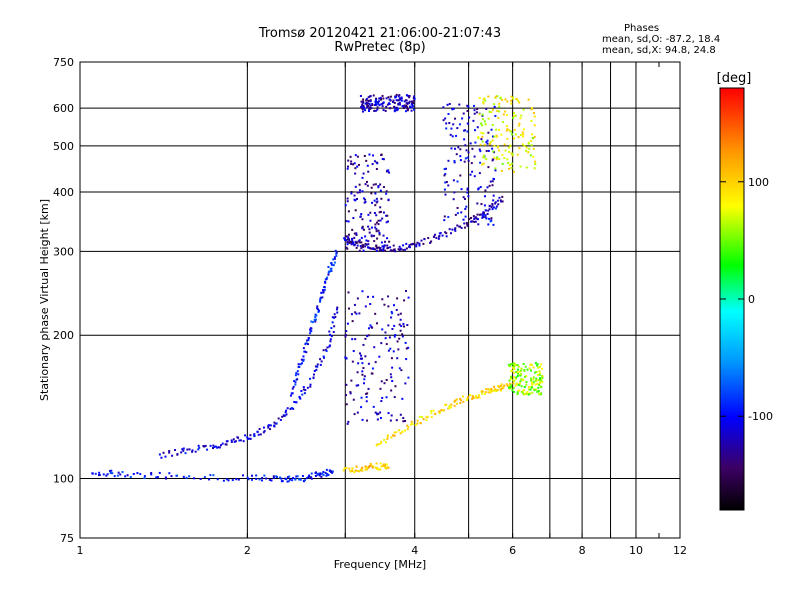  What do you see at coordinates (746, 299) in the screenshot?
I see `colorbar-ticks: 100 0 -100` at bounding box center [746, 299].